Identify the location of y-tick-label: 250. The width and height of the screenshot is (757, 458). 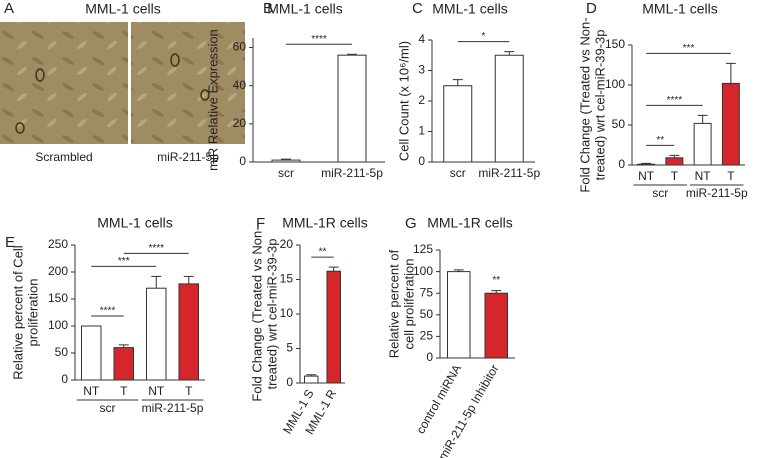
(58, 244).